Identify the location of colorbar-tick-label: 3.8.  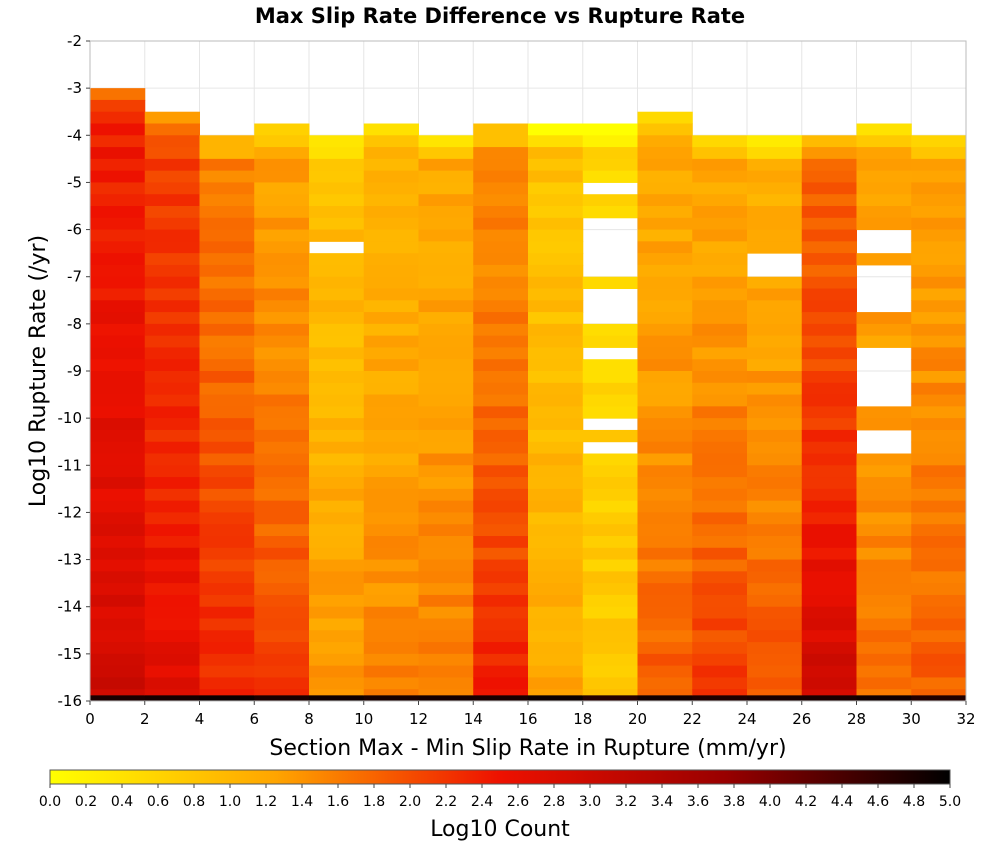
(734, 802).